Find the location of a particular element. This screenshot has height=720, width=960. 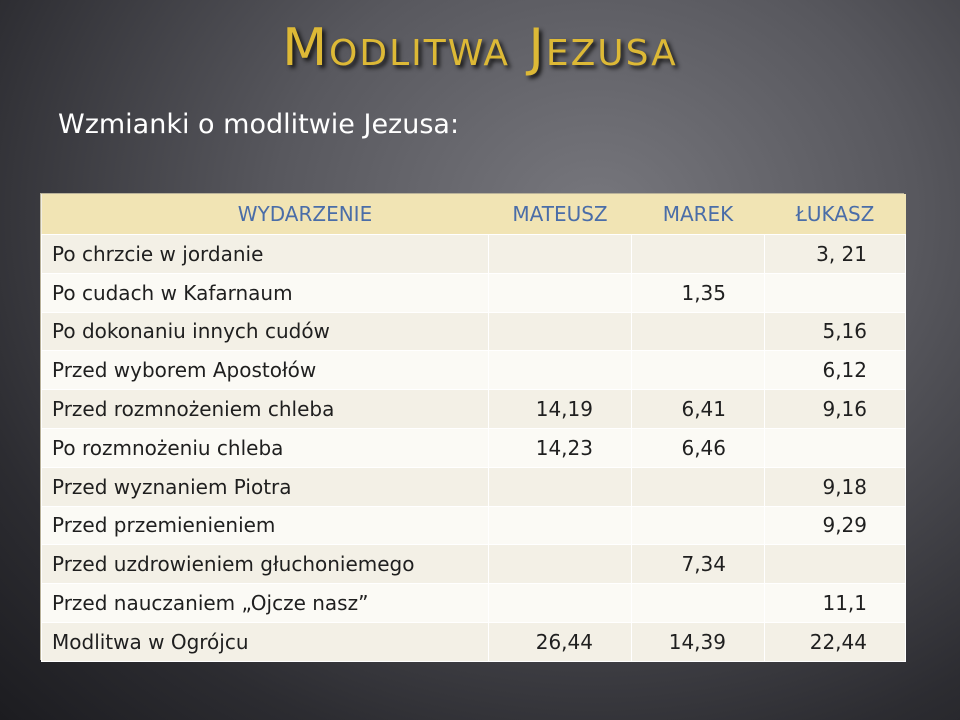

table-row: Przed uzdrowieniem głuchoniemego 7,34 is located at coordinates (473, 564).